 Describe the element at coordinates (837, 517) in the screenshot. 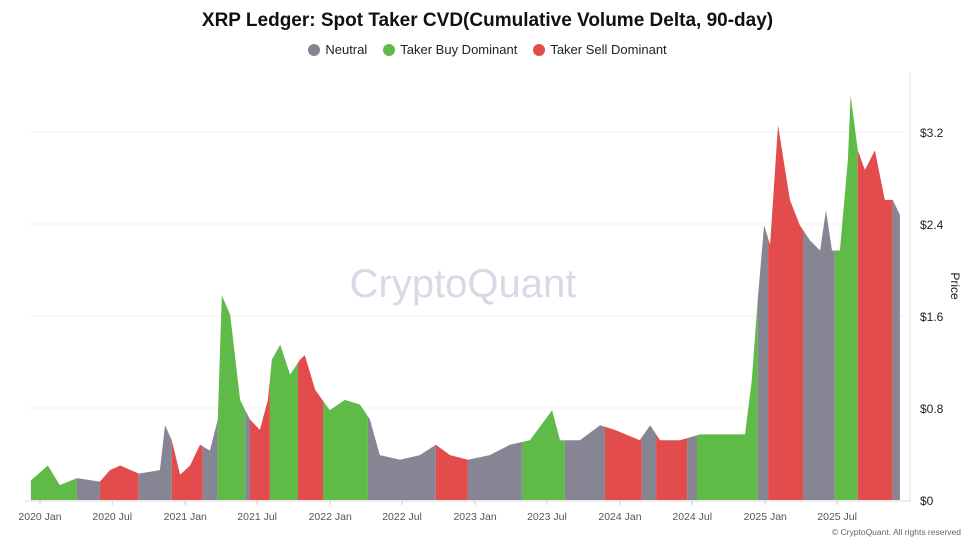

I see `x-tick-label: 2025 Jul` at that location.